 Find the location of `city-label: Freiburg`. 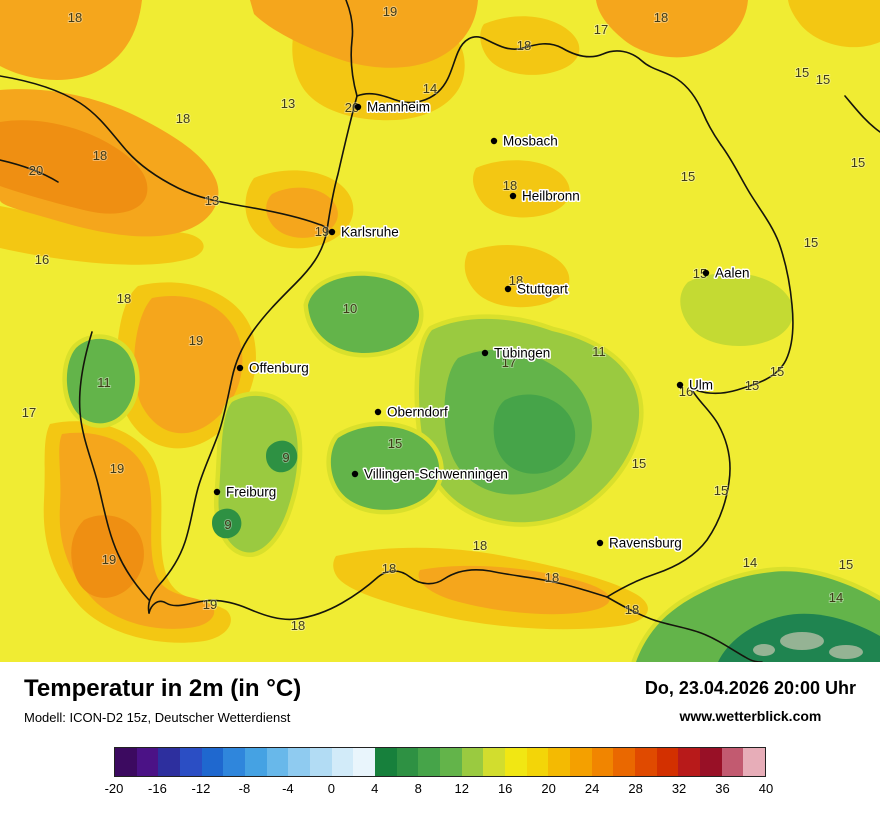

city-label: Freiburg is located at coordinates (251, 492).